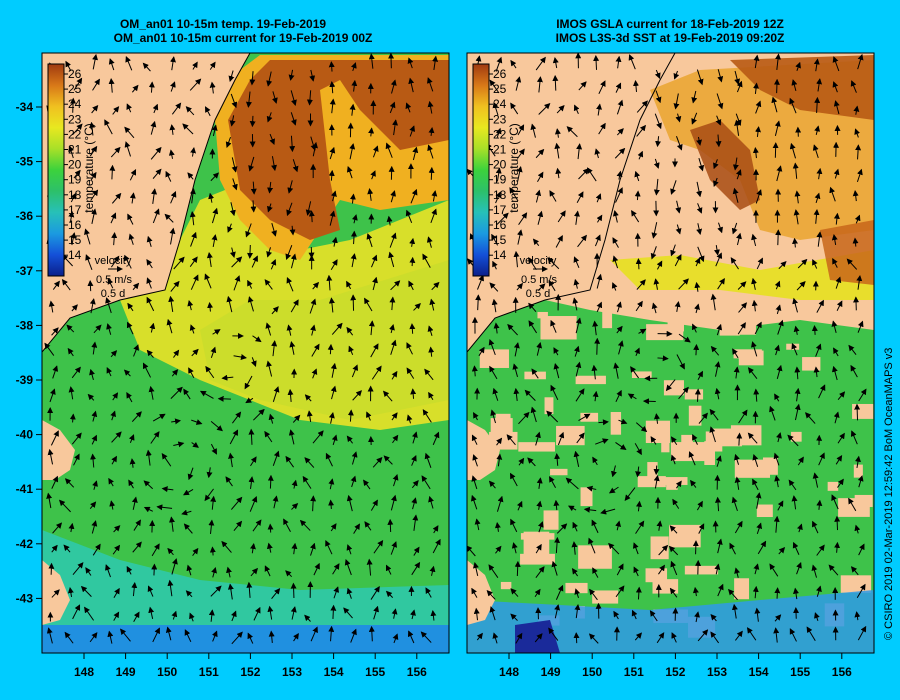 Image resolution: width=900 pixels, height=700 pixels. I want to click on left-title-line1: OM_an01 10-15m temp. 19-Feb-2019, so click(223, 24).